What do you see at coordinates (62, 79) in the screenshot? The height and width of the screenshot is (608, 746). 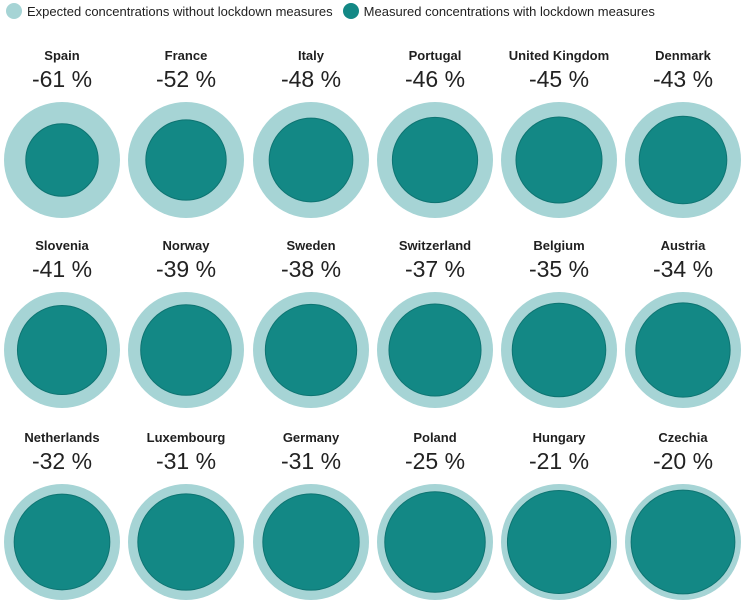 I see `change-label: -61 %` at bounding box center [62, 79].